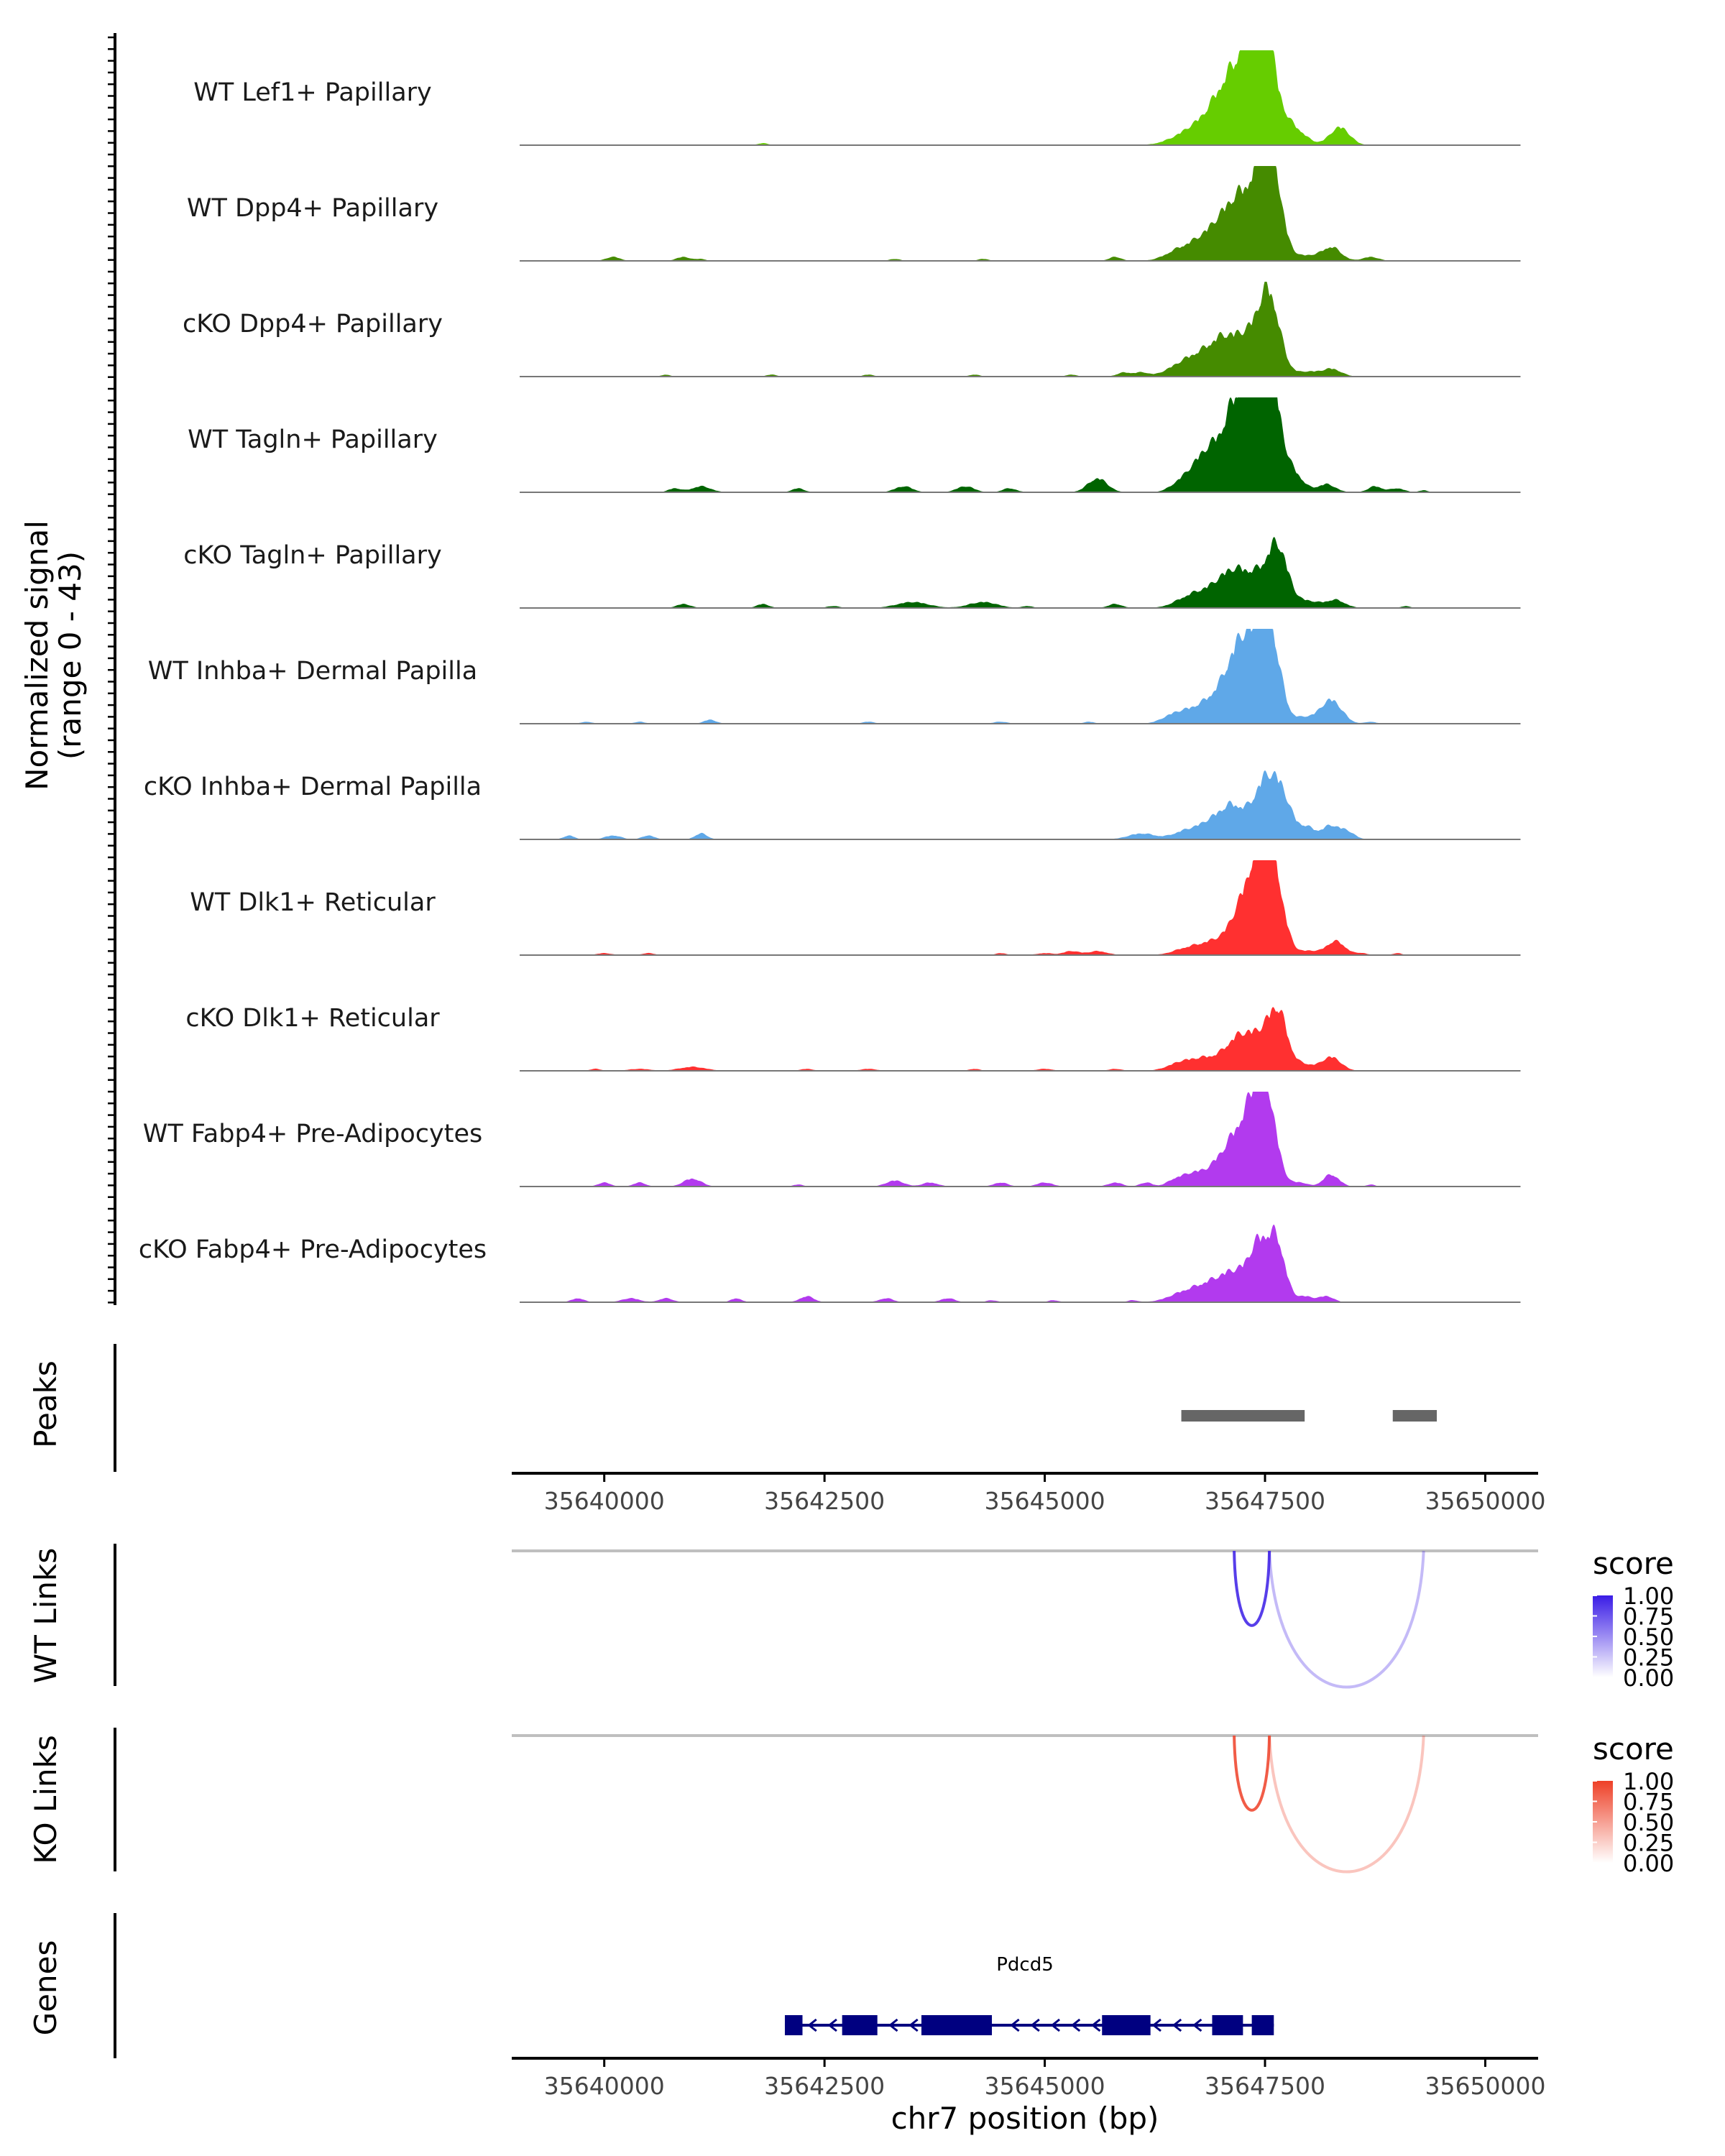  Describe the element at coordinates (312, 555) in the screenshot. I see `track-label: cKO Tagln+ Papillary` at that location.